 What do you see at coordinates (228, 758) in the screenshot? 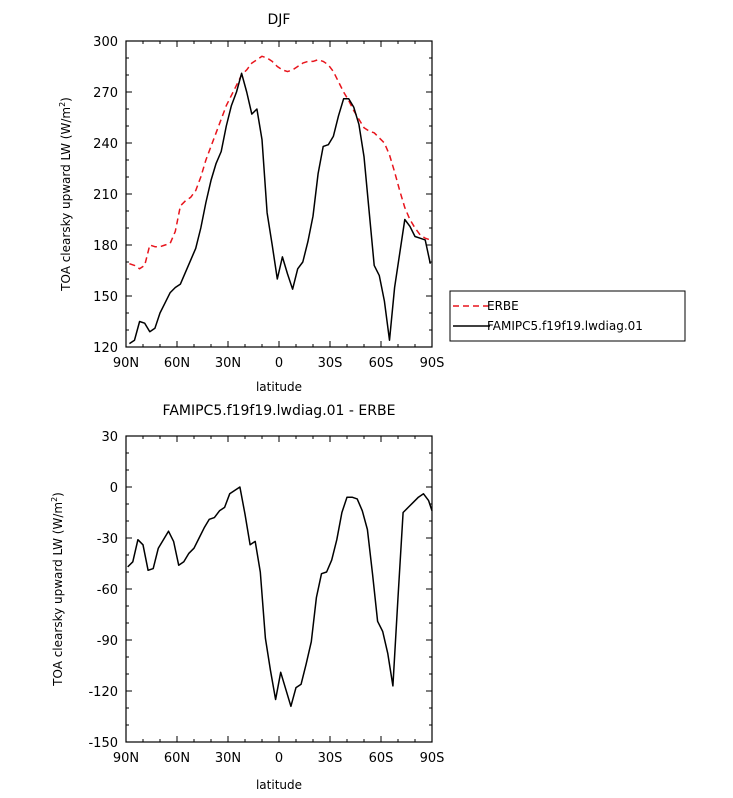
I see `bottom-x-tick-label: 30N` at bounding box center [228, 758].